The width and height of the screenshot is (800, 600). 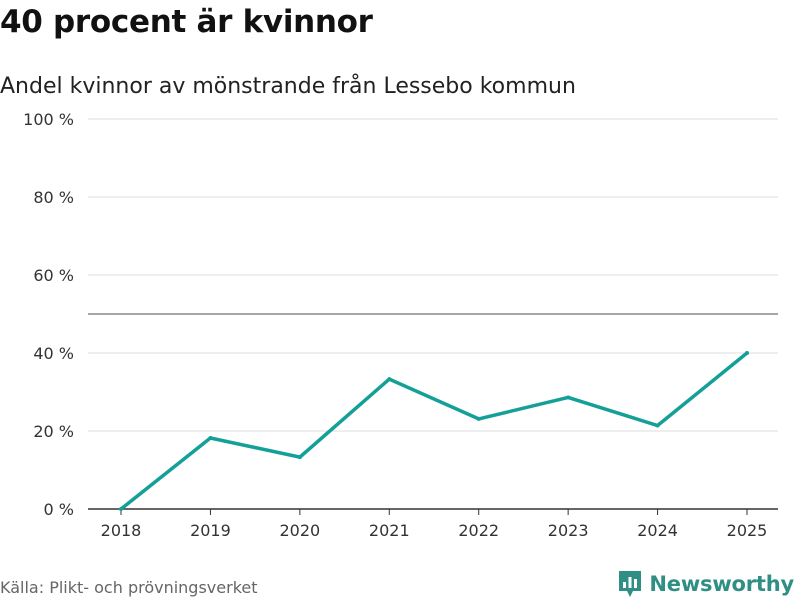 I want to click on x-tick-label: 2019, so click(x=210, y=530).